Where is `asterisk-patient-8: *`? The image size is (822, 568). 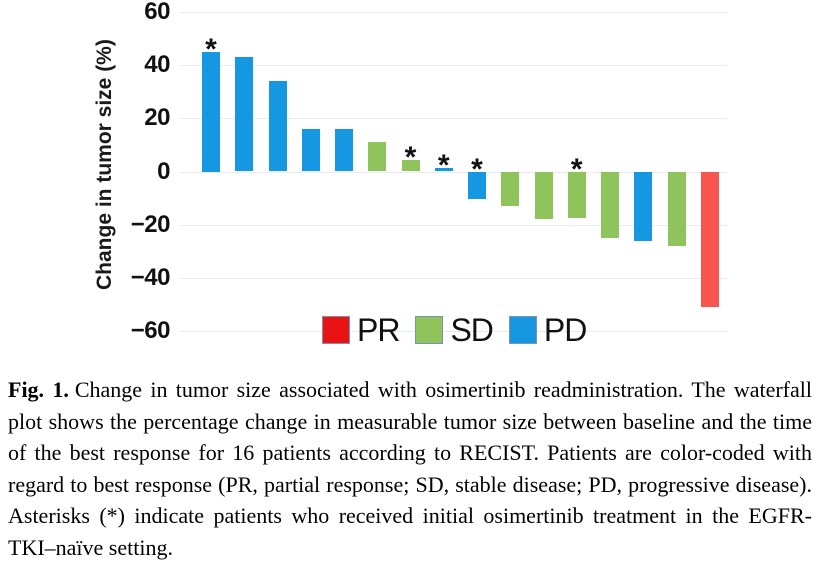
asterisk-patient-8: * is located at coordinates (443, 165).